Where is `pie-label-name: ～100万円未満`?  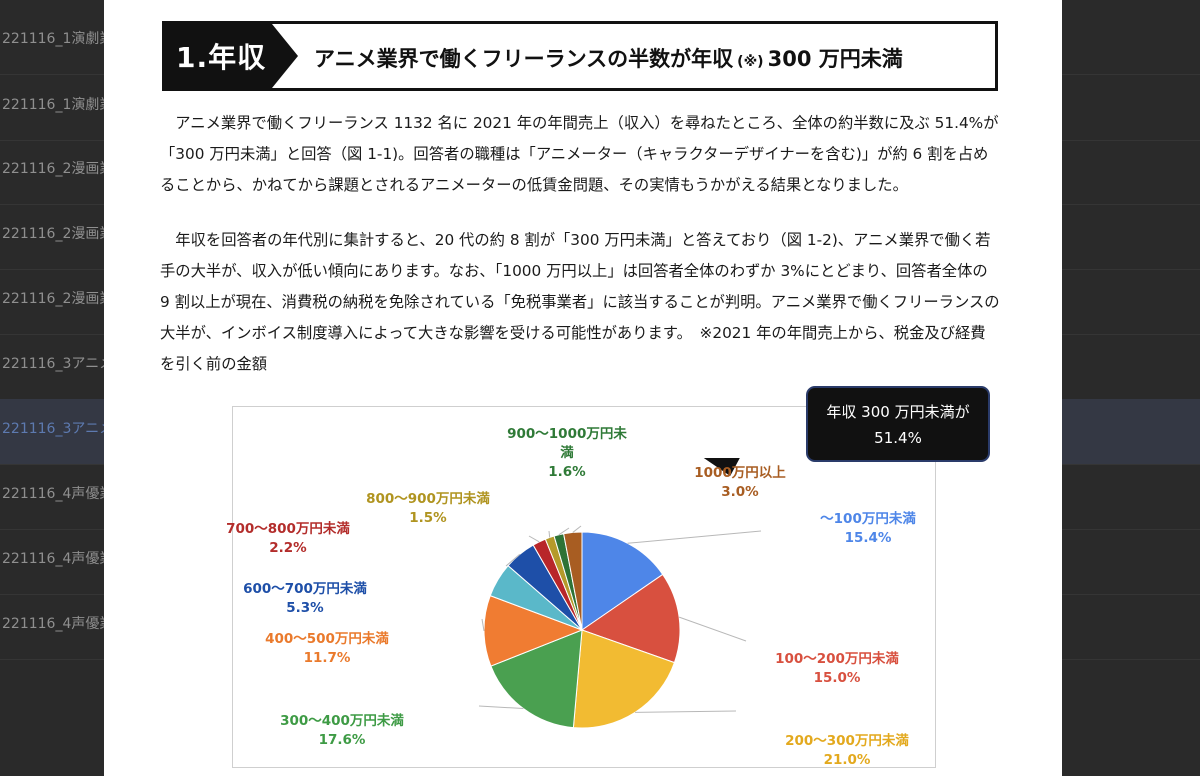 pie-label-name: ～100万円未満 is located at coordinates (868, 519).